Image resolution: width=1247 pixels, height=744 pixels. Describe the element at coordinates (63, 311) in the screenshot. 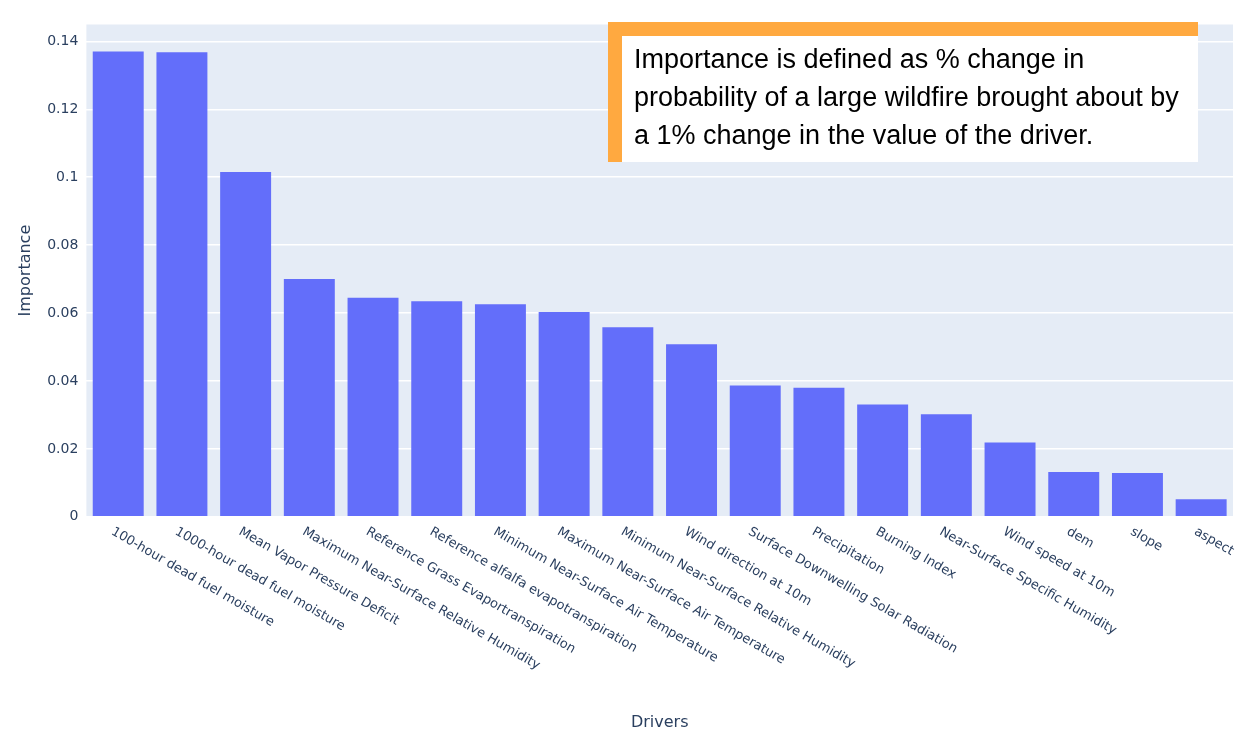

I see `y-tick-label: 0.06` at that location.